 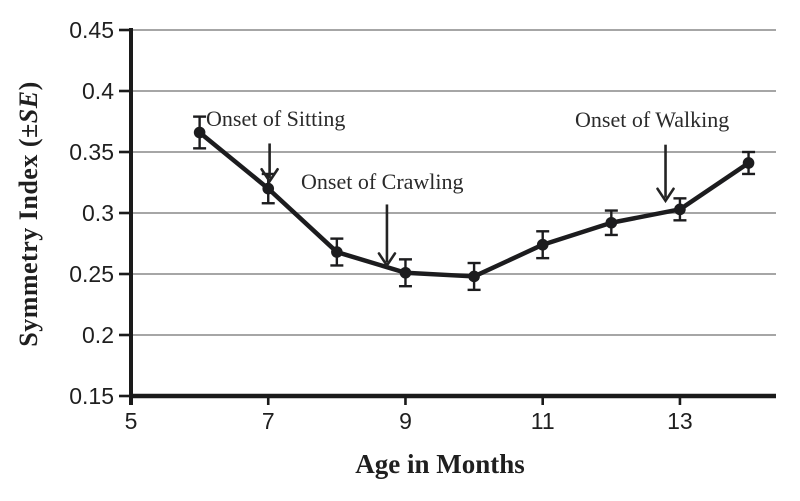 I want to click on annotation-onset-of-sitting: Onset of Sitting, so click(x=276, y=118).